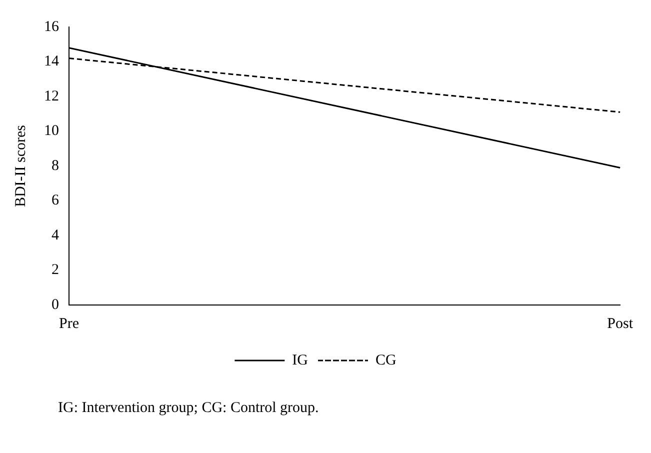  What do you see at coordinates (55, 304) in the screenshot?
I see `y-tick-label: 0` at bounding box center [55, 304].